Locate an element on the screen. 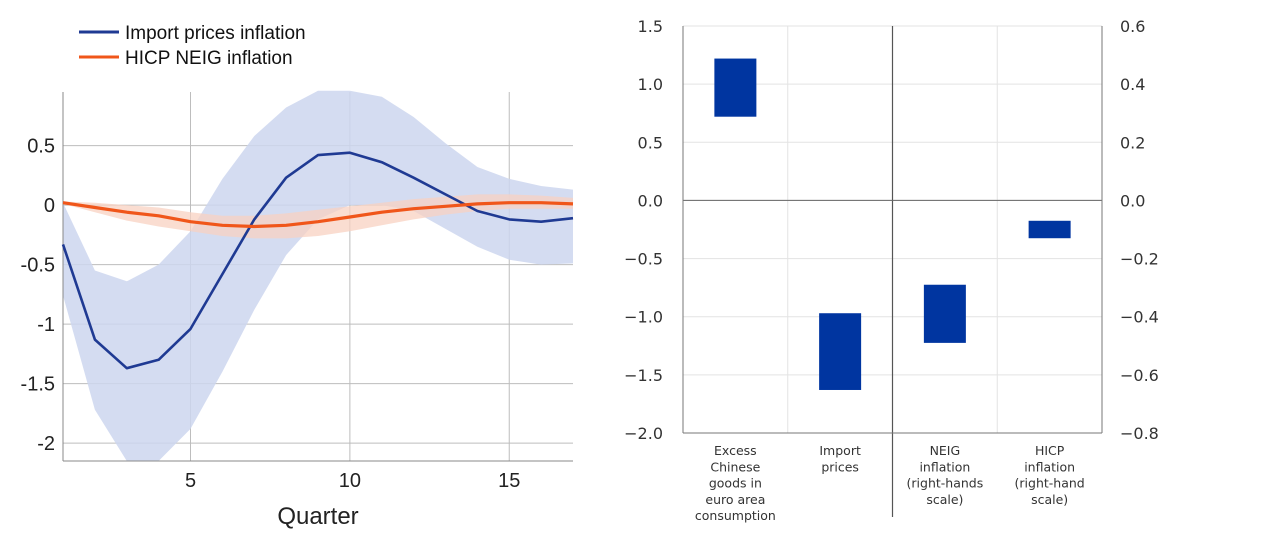  category-label: consumption is located at coordinates (735, 515).